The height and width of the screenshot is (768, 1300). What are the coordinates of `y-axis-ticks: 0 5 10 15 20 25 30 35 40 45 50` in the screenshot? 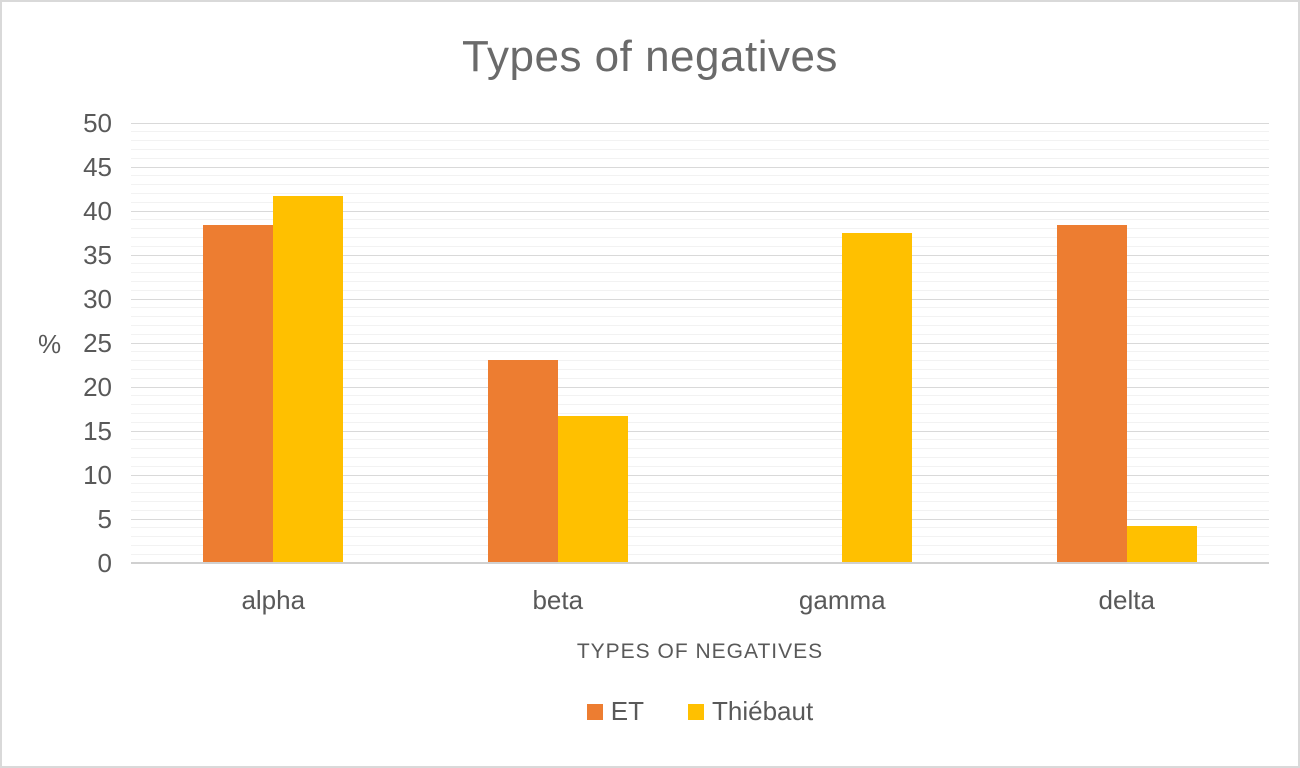 It's located at (57, 384).